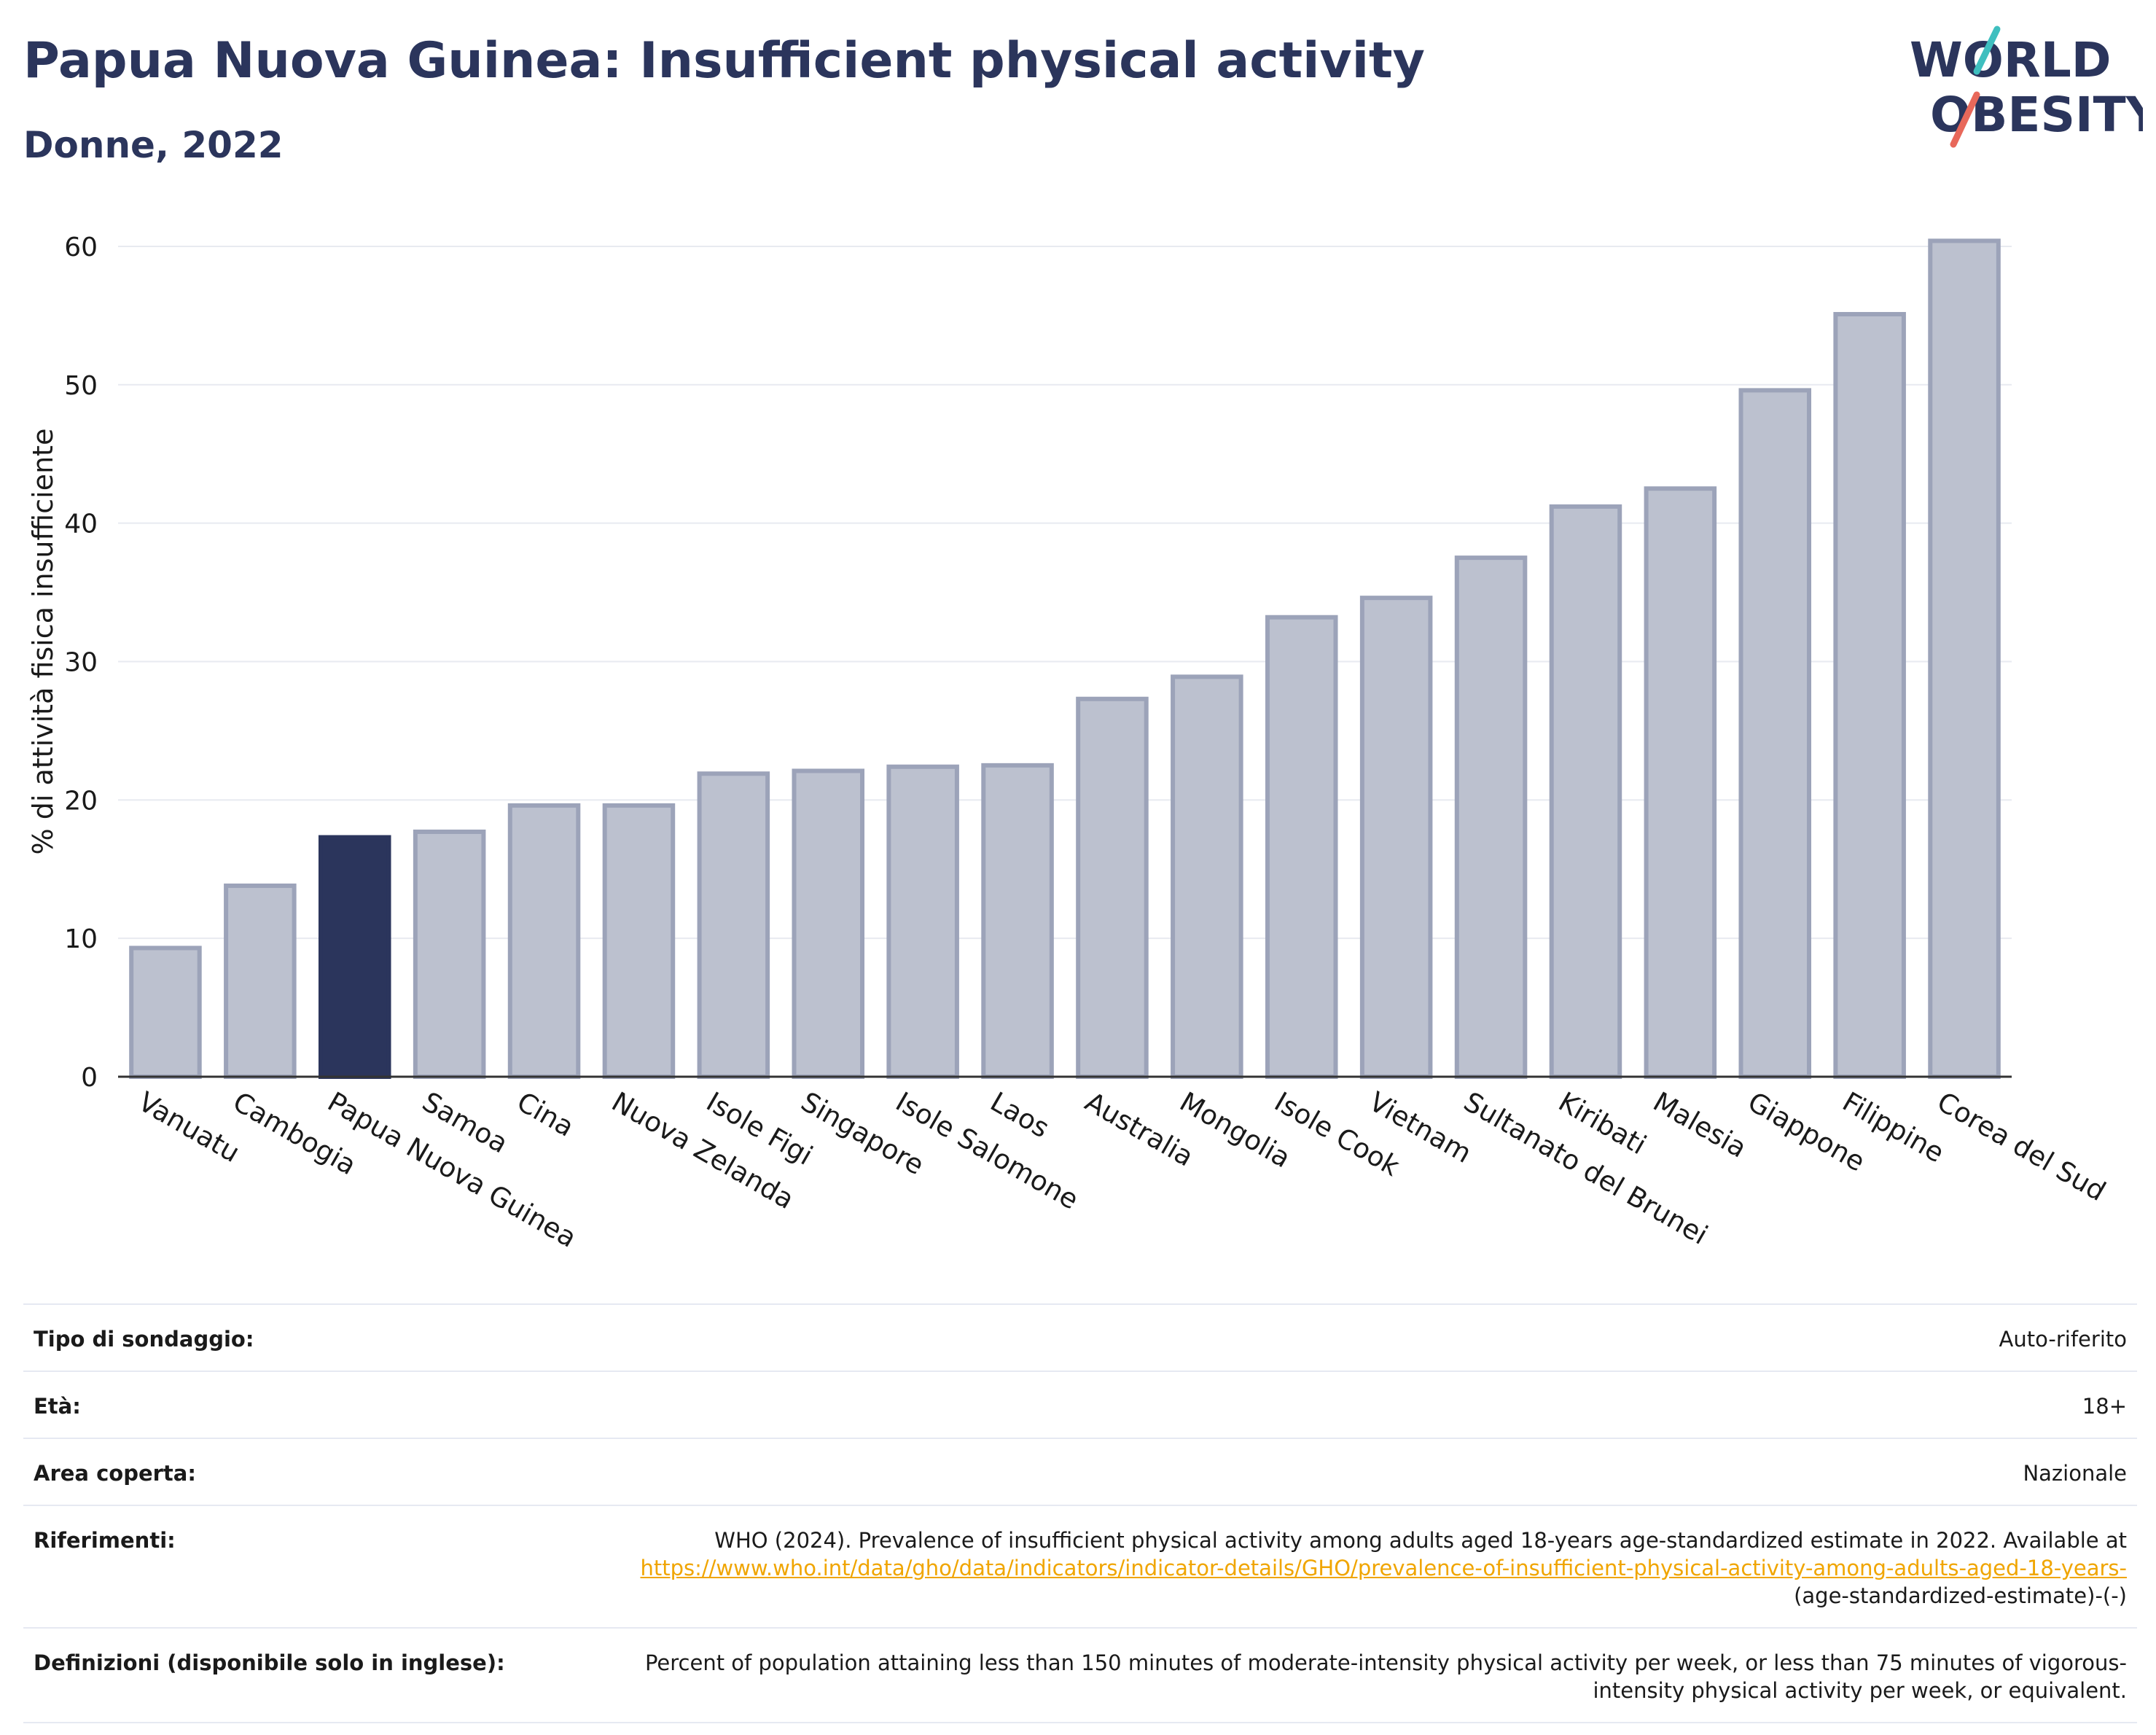 The height and width of the screenshot is (1735, 2156). What do you see at coordinates (1362, 1404) in the screenshot?
I see `info-value: 18+` at bounding box center [1362, 1404].